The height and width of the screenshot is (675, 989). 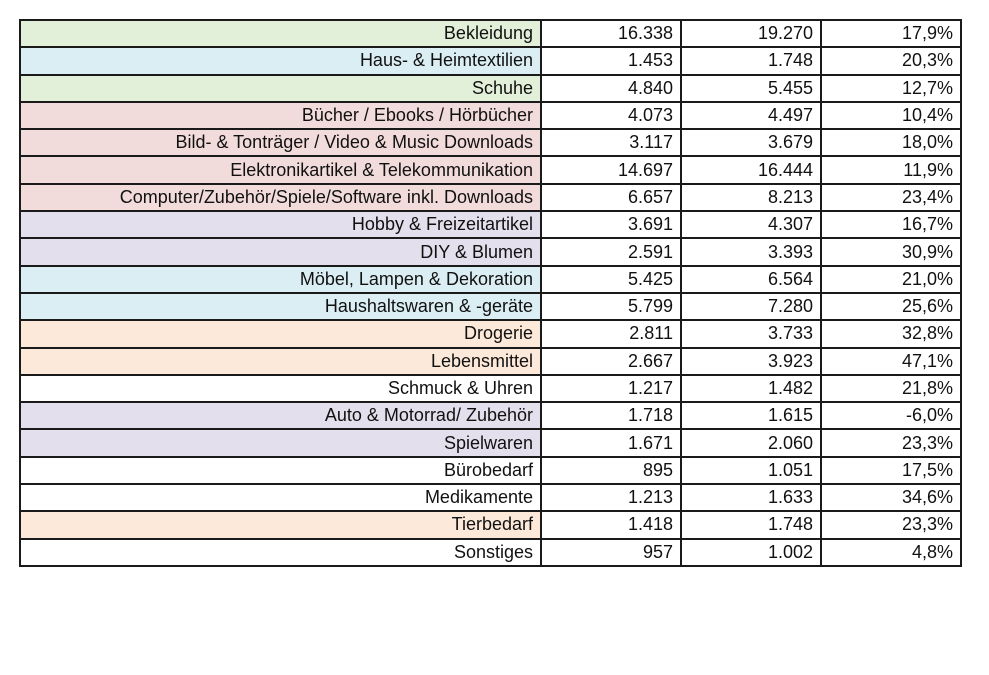 I want to click on table-row: Tierbedarf 1.418 1.748 23,3%, so click(x=490, y=525).